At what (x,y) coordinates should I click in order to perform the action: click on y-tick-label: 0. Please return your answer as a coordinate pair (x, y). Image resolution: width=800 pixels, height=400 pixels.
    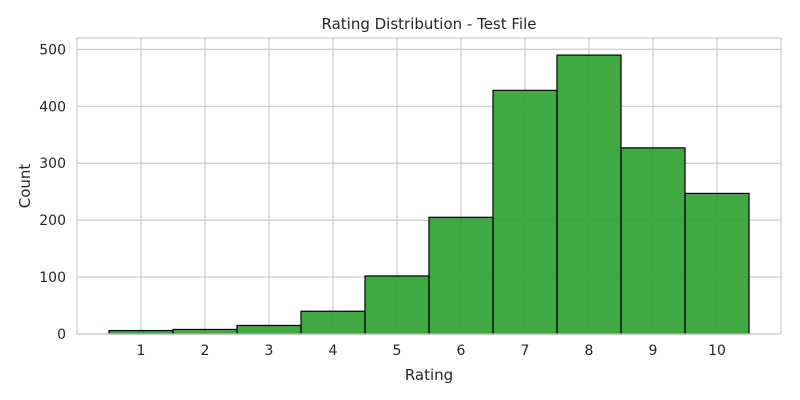
    Looking at the image, I should click on (61, 335).